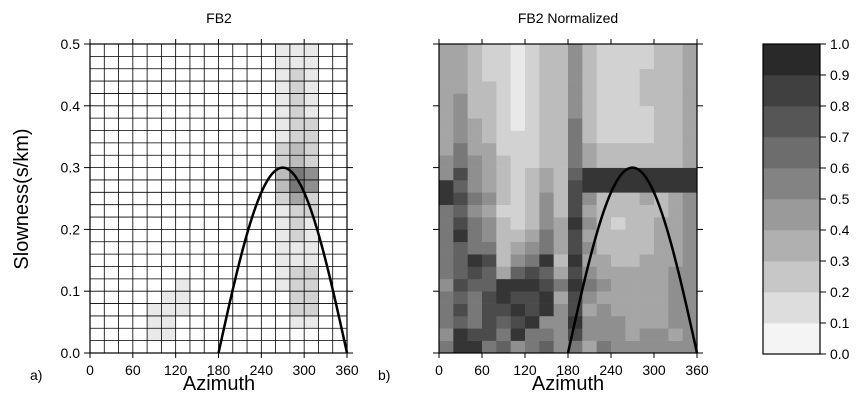 The image size is (862, 396). What do you see at coordinates (568, 18) in the screenshot?
I see `panel-b-title: FB2 Normalized` at bounding box center [568, 18].